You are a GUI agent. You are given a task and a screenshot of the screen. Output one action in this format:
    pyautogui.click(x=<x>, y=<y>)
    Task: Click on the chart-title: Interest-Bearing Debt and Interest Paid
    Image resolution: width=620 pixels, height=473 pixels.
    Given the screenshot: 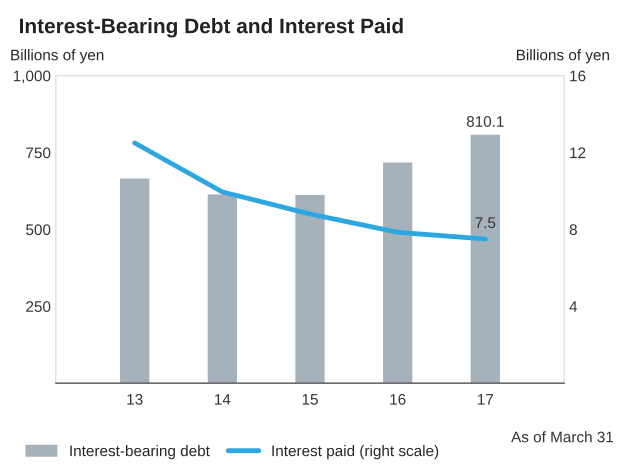 What is the action you would take?
    pyautogui.click(x=211, y=28)
    